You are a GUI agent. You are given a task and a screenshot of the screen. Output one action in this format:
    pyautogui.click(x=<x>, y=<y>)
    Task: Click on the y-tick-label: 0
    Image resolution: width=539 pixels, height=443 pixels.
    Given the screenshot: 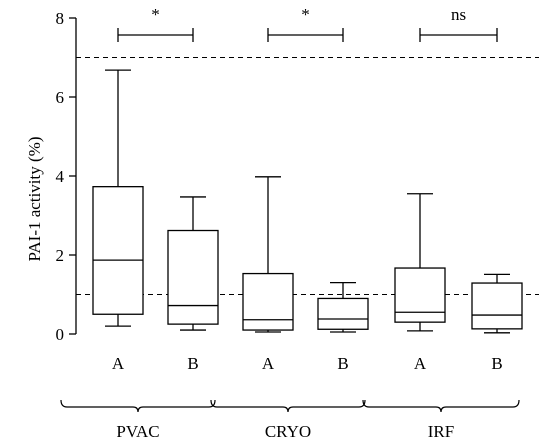 What is the action you would take?
    pyautogui.click(x=60, y=334)
    